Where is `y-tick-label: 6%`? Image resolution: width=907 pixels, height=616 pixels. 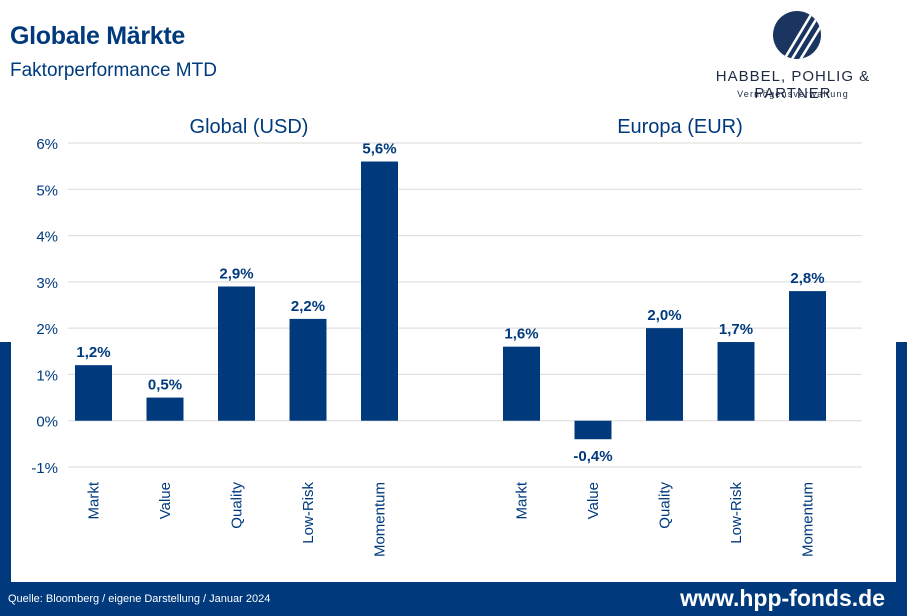
y-tick-label: 6% is located at coordinates (47, 144).